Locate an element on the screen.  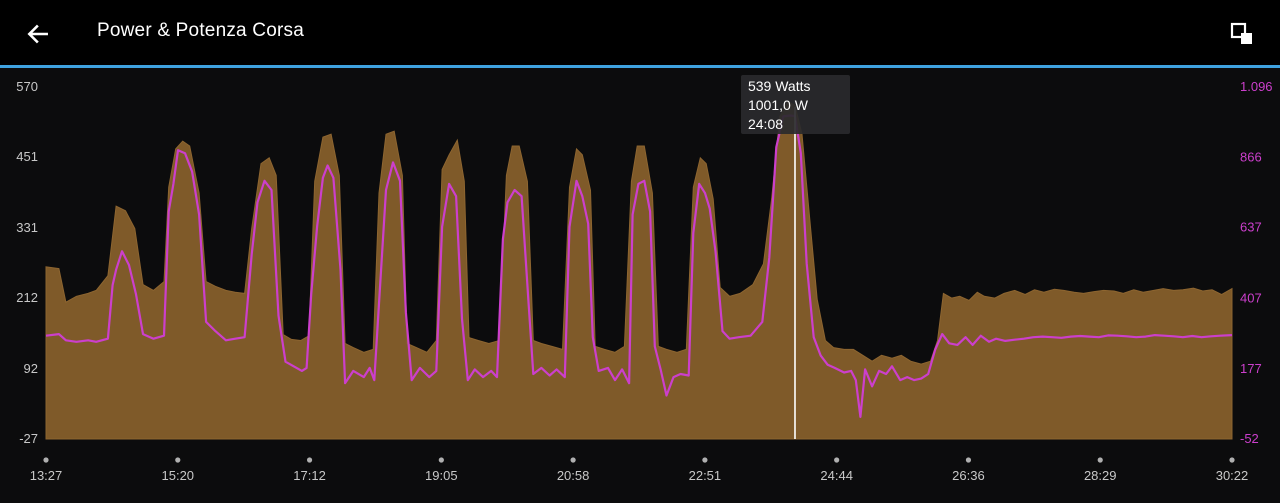
app-header: Power & Potenza Corsa is located at coordinates (640, 34).